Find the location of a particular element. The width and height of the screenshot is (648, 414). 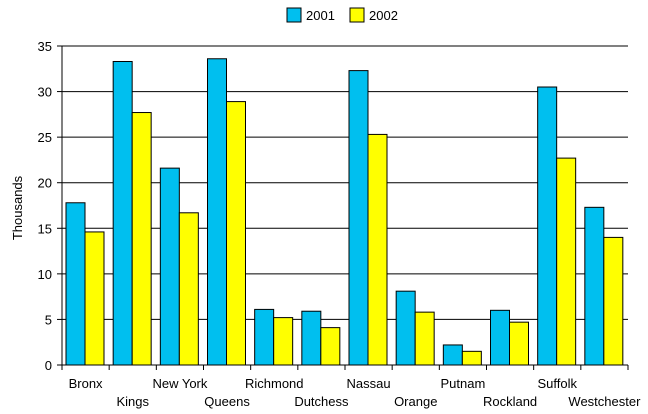

x-tick-label: Rockland is located at coordinates (510, 401).